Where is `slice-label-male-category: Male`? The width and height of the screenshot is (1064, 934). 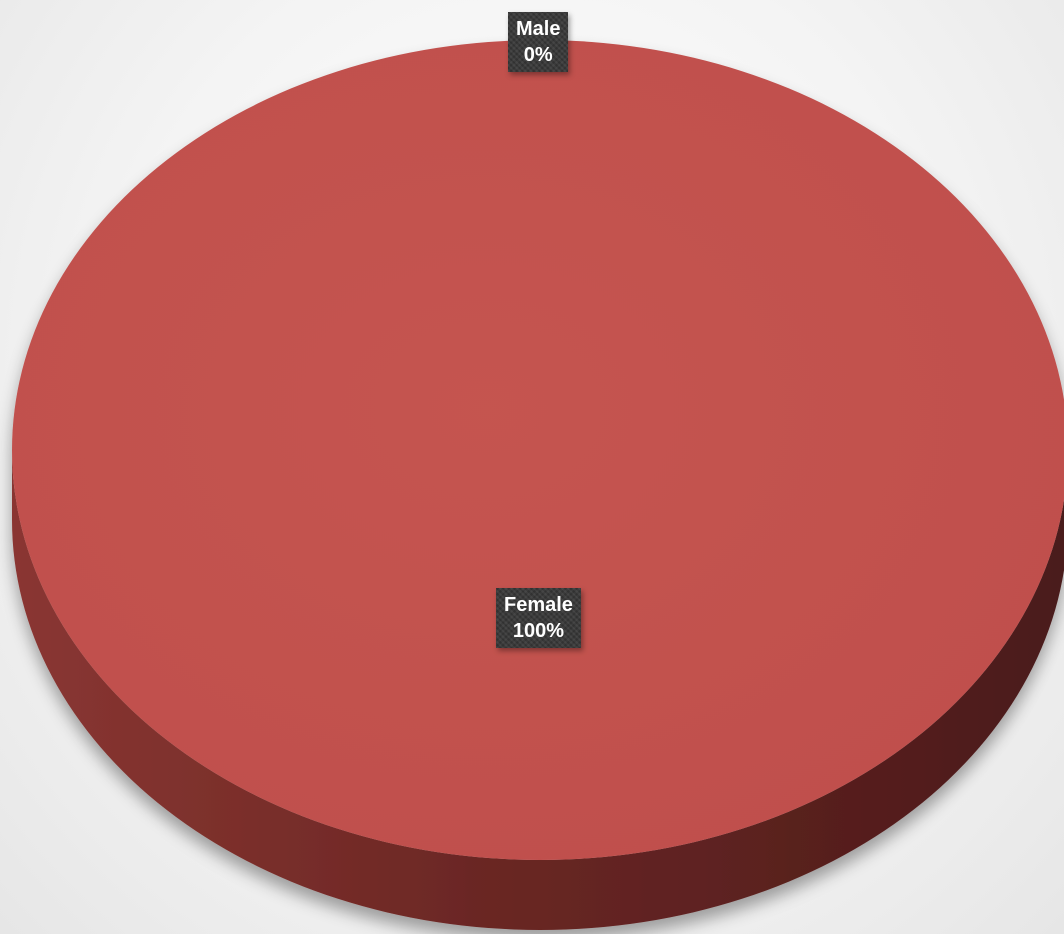 slice-label-male-category: Male is located at coordinates (538, 29).